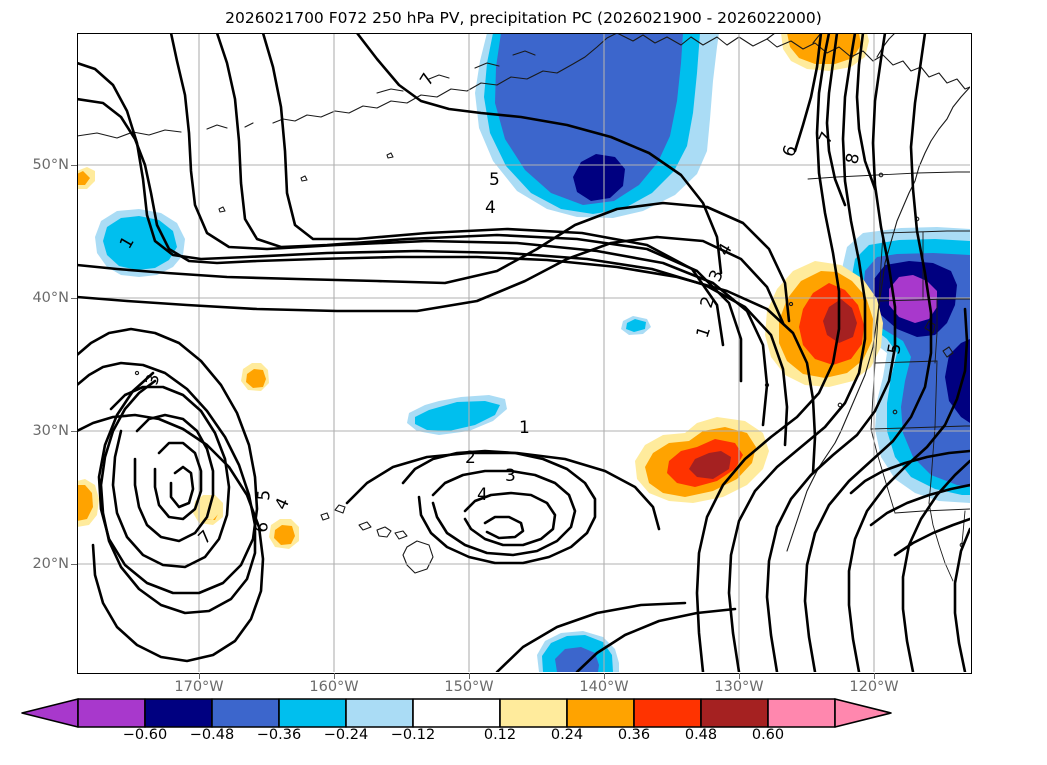 The height and width of the screenshot is (765, 1047). Describe the element at coordinates (74, 299) in the screenshot. I see `y-tick-40N` at that location.